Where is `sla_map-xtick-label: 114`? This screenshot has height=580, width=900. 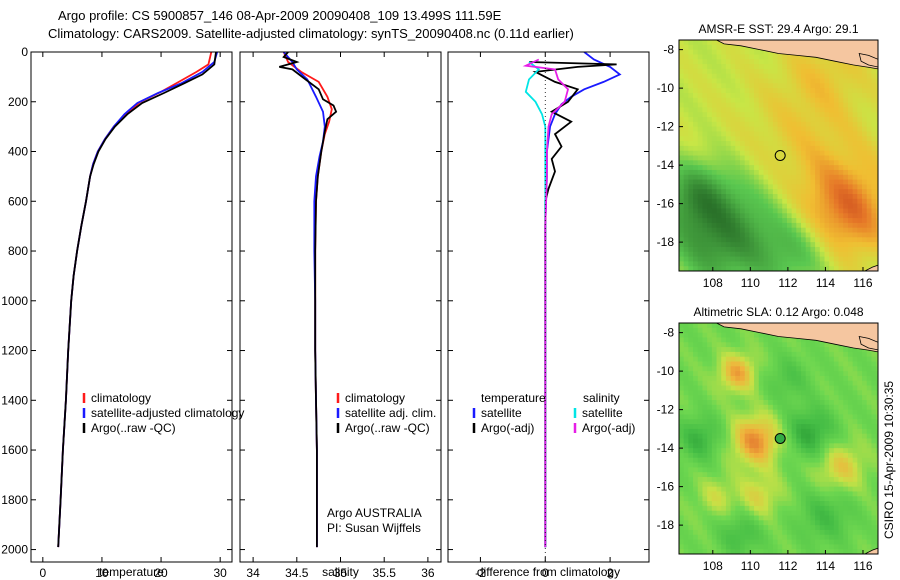
sla_map-xtick-label: 114 is located at coordinates (825, 566).